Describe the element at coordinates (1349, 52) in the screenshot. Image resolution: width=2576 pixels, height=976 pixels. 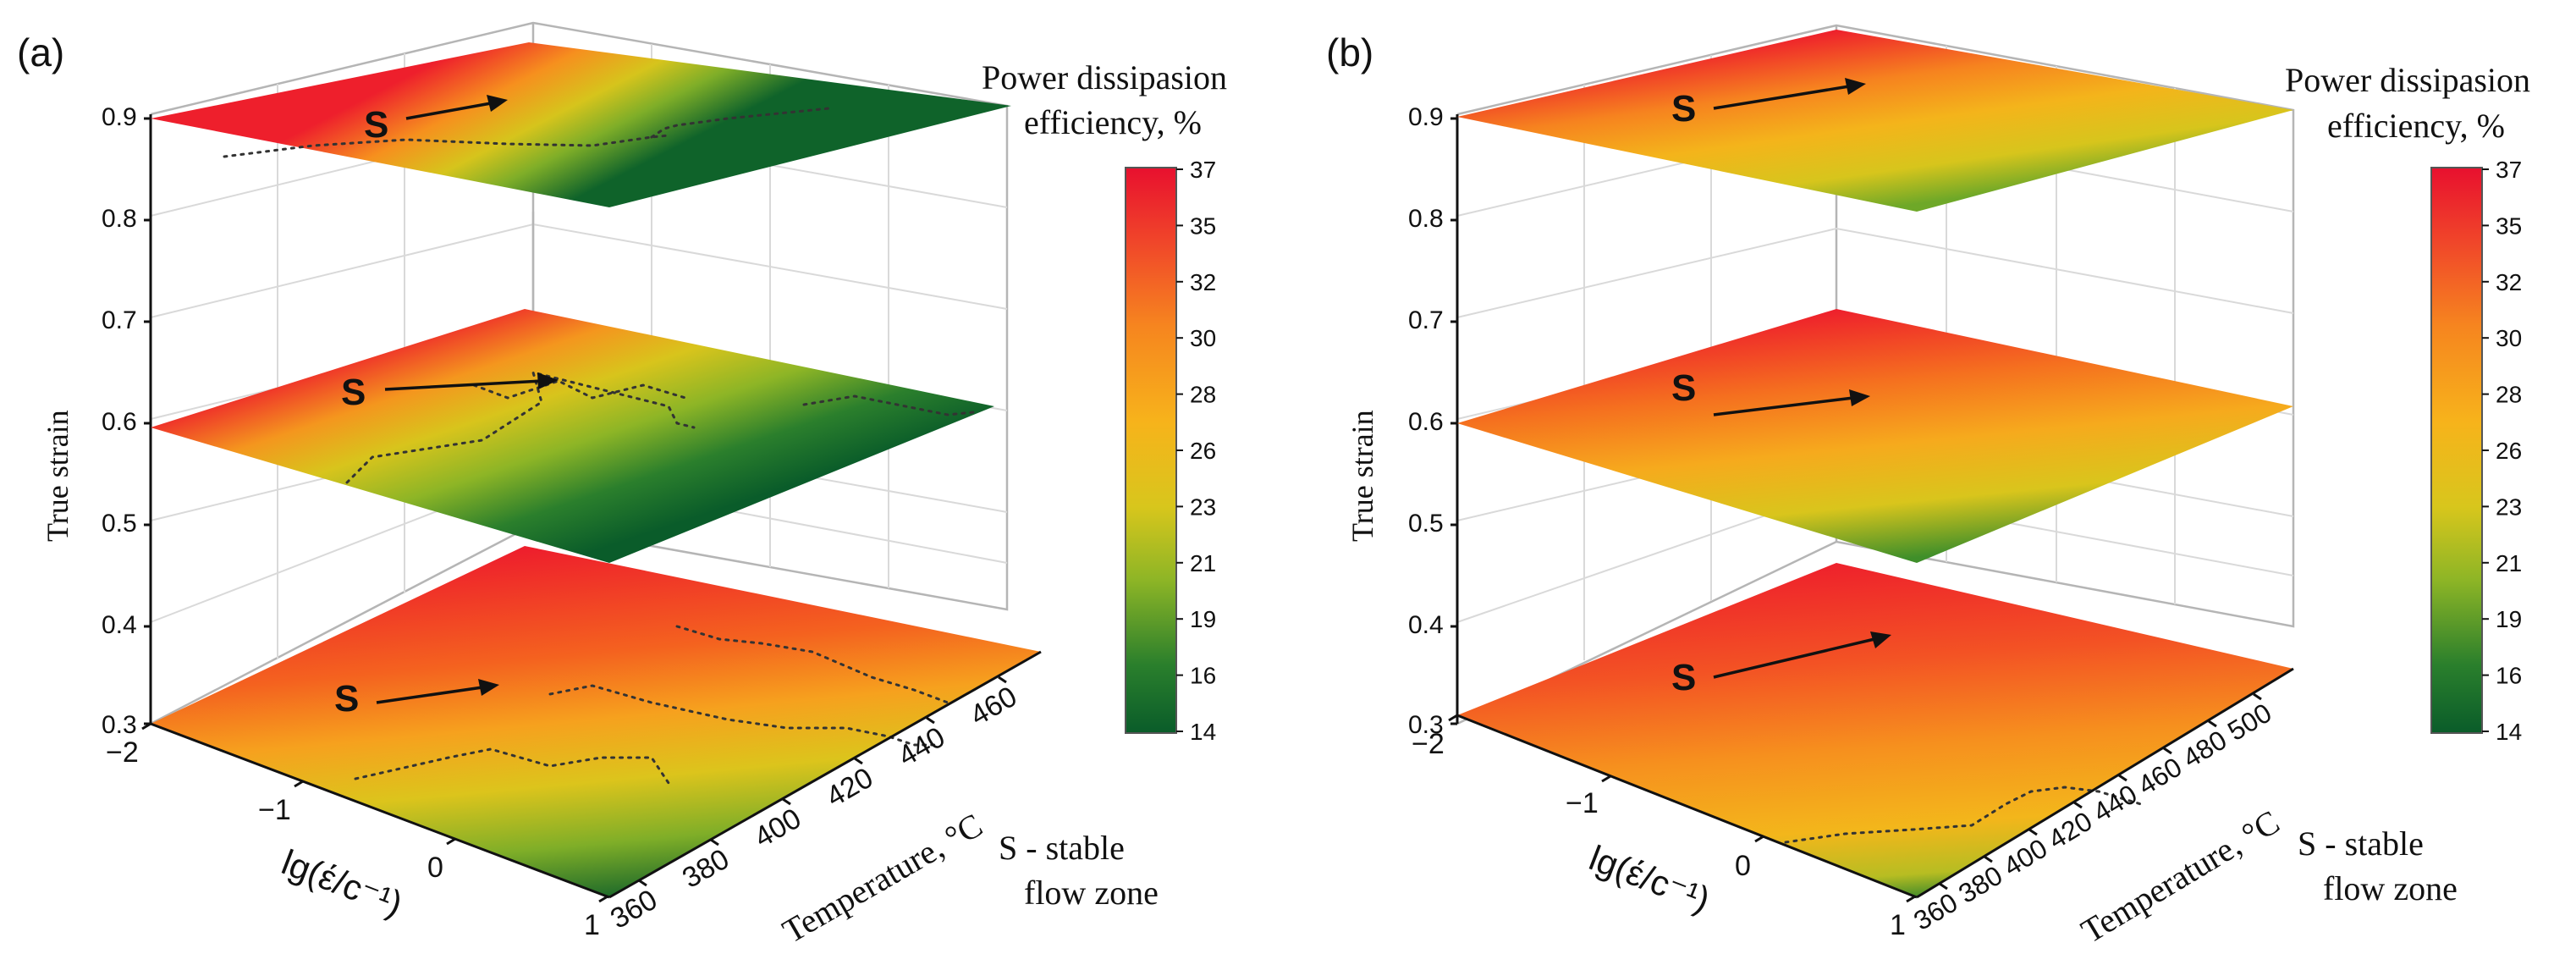
I see `panel-label: (b)` at that location.